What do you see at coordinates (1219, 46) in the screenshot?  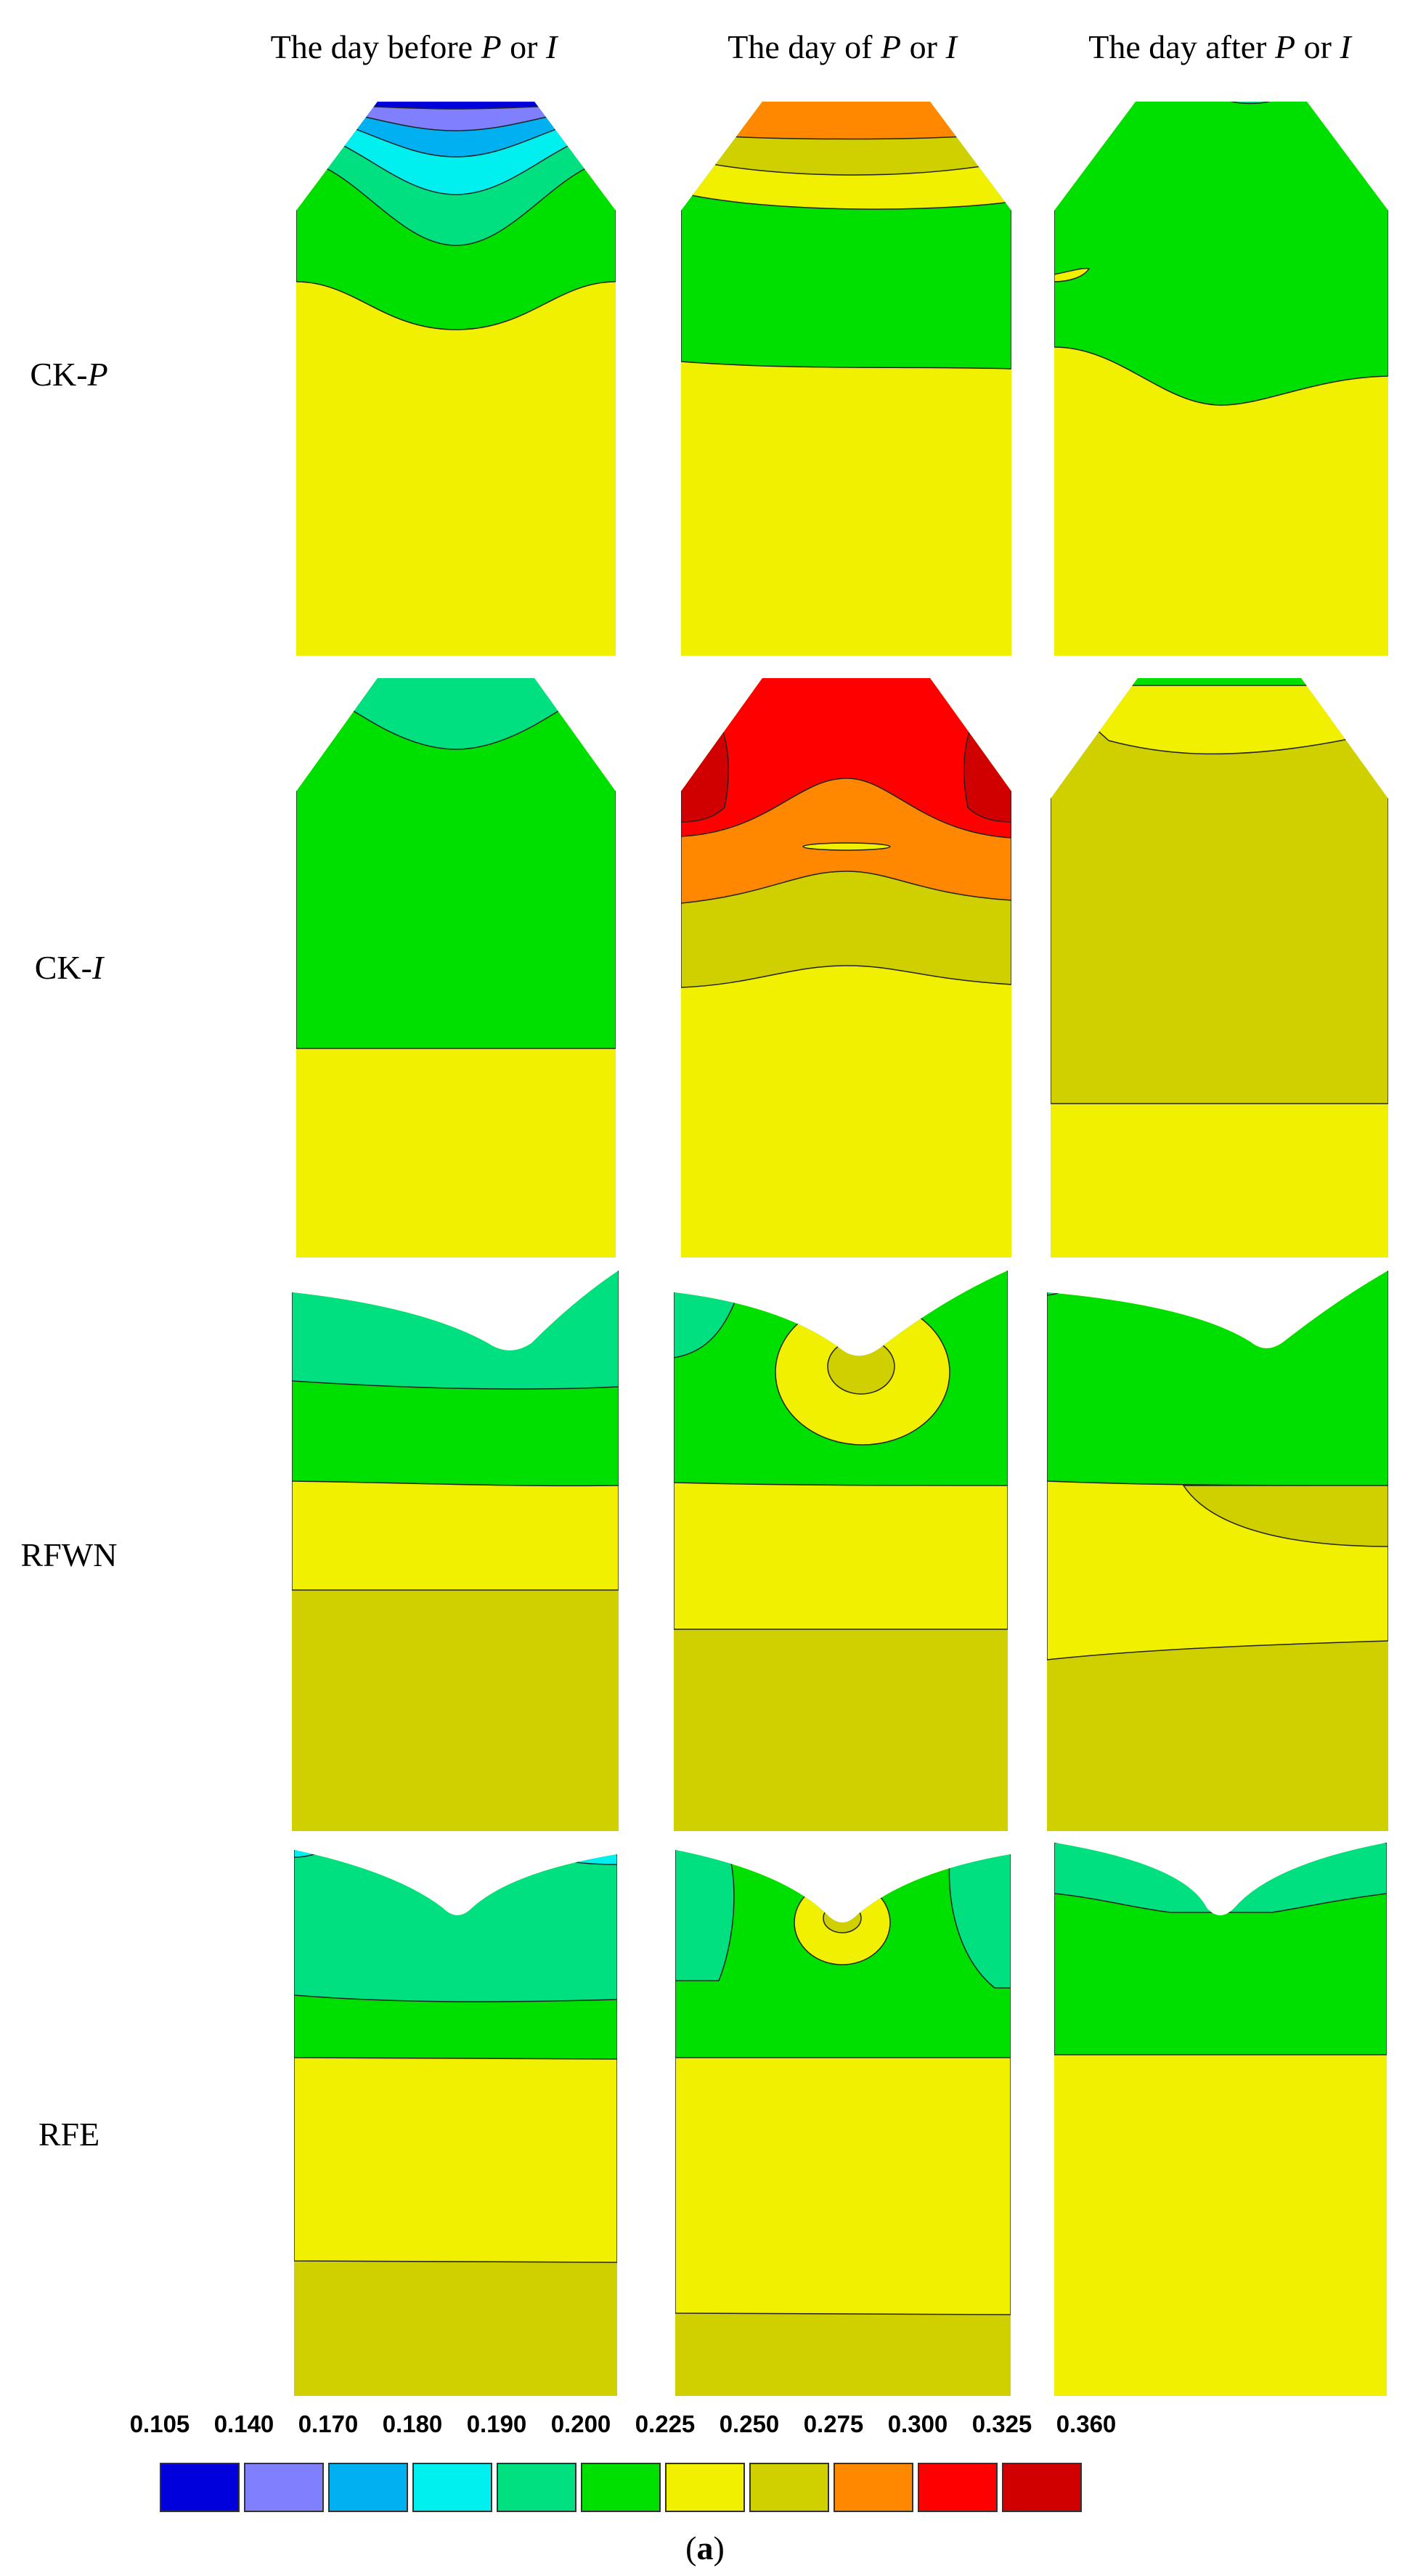 I see `column-title-day-after: The day after P or I` at bounding box center [1219, 46].